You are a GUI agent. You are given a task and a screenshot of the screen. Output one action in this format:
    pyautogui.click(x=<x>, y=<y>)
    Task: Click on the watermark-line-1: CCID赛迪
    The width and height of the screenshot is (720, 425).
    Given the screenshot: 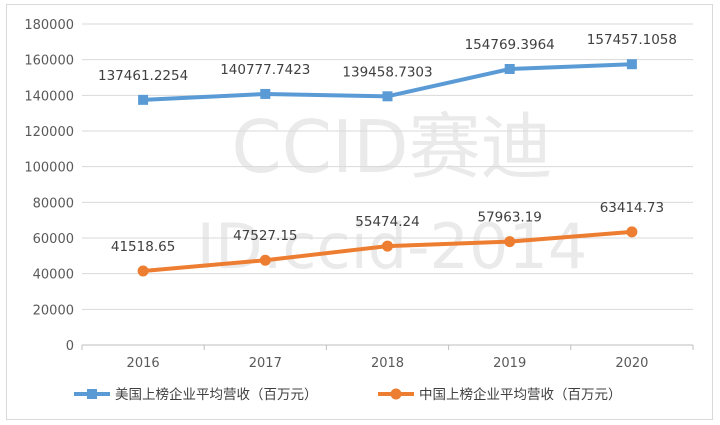 What is the action you would take?
    pyautogui.click(x=391, y=147)
    